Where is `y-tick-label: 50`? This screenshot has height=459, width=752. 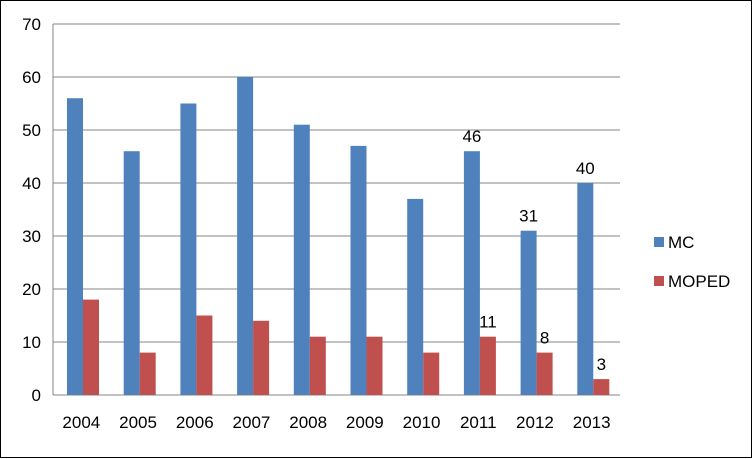
y-tick-label: 50 is located at coordinates (31, 130).